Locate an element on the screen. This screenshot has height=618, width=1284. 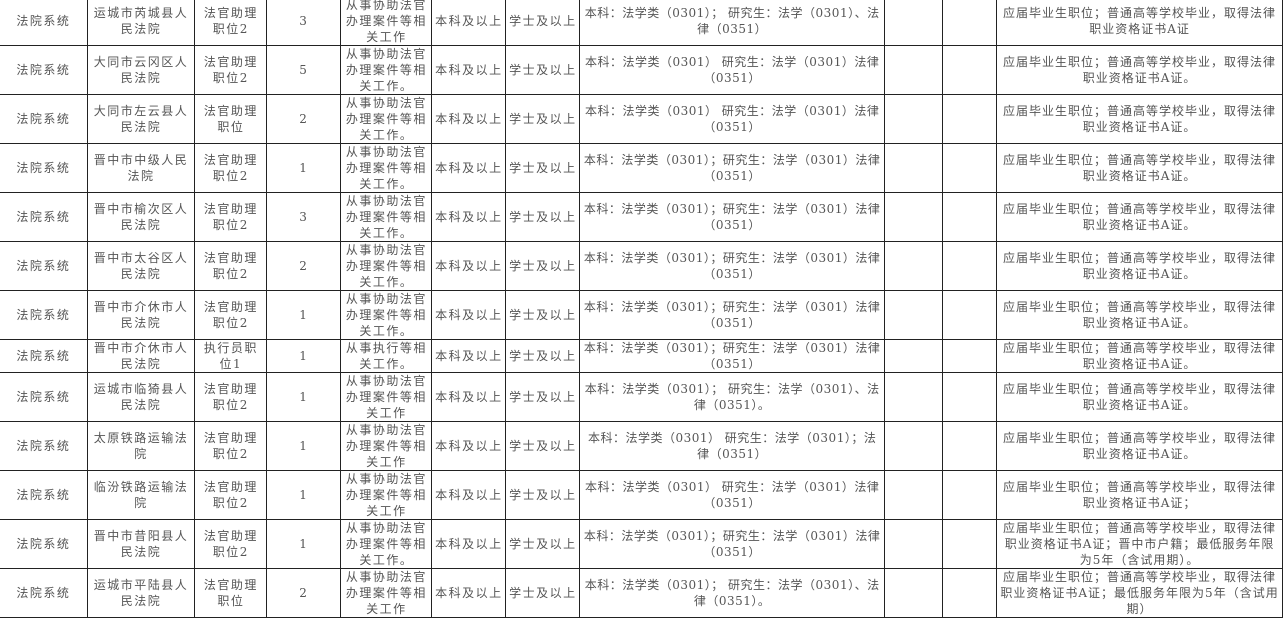
unit-cell-text: 太原铁路运输法院 is located at coordinates (141, 446).